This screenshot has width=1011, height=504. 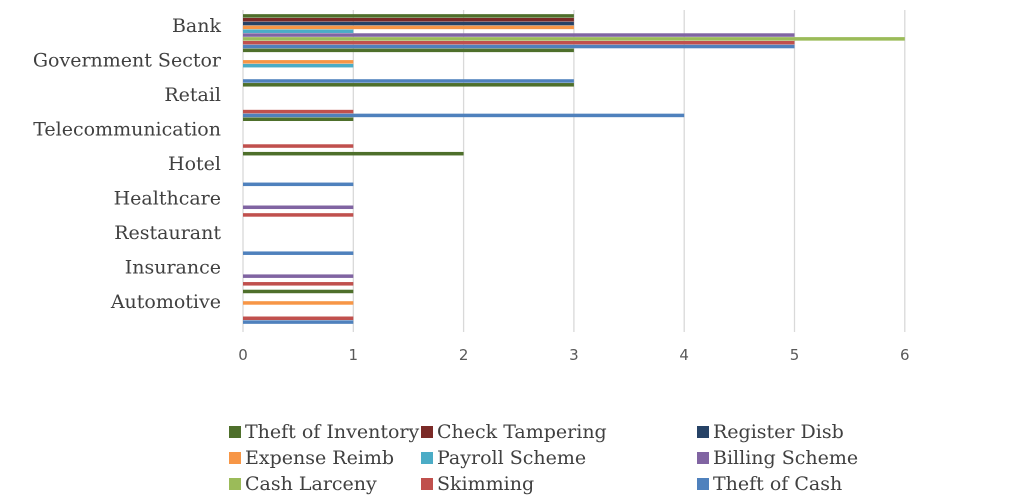 I want to click on category-label-restaurant: Restaurant, so click(x=167, y=233).